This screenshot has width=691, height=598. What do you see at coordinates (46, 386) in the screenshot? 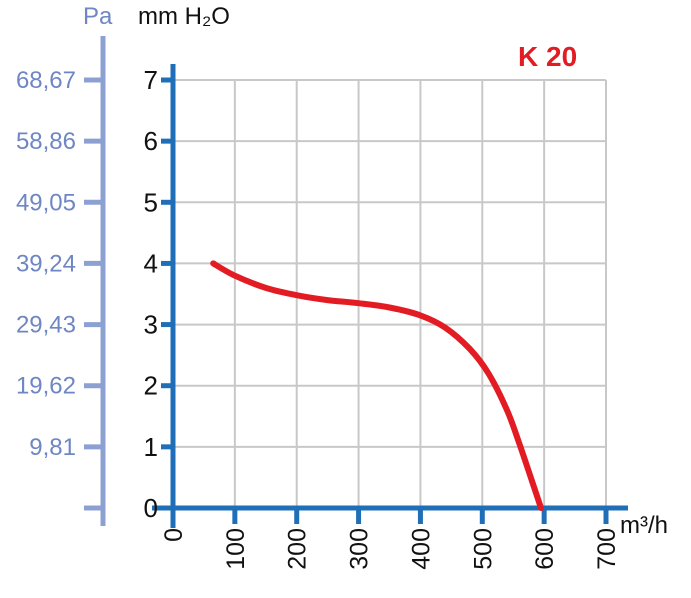
I see `pa-tick-label-19,62: 19,62` at bounding box center [46, 386].